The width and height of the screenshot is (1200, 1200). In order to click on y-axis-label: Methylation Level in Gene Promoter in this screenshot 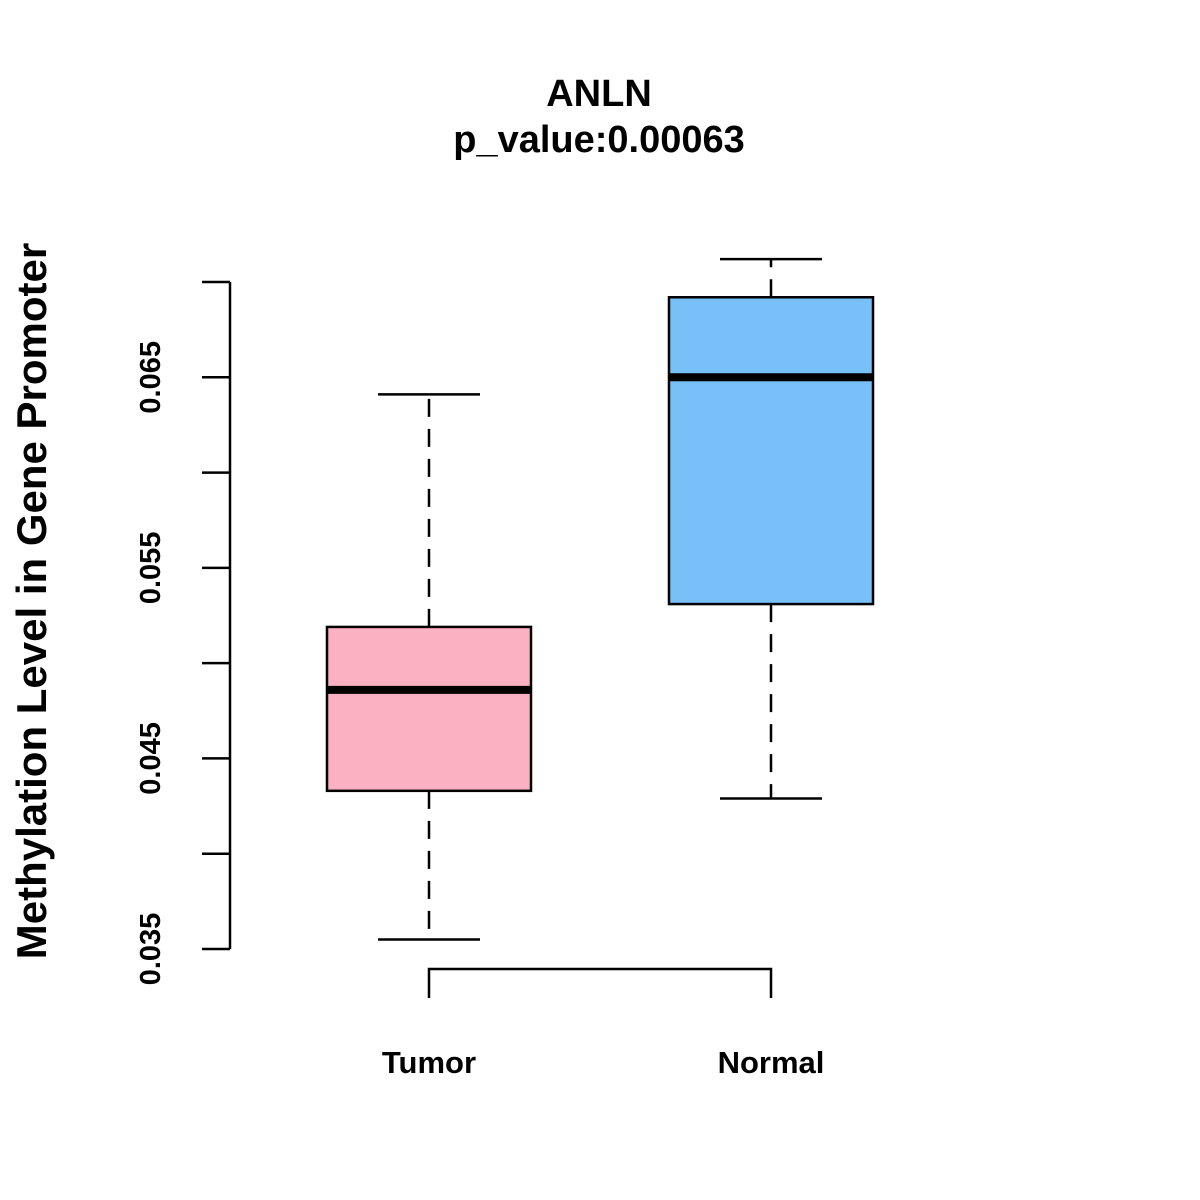, I will do `click(31, 601)`.